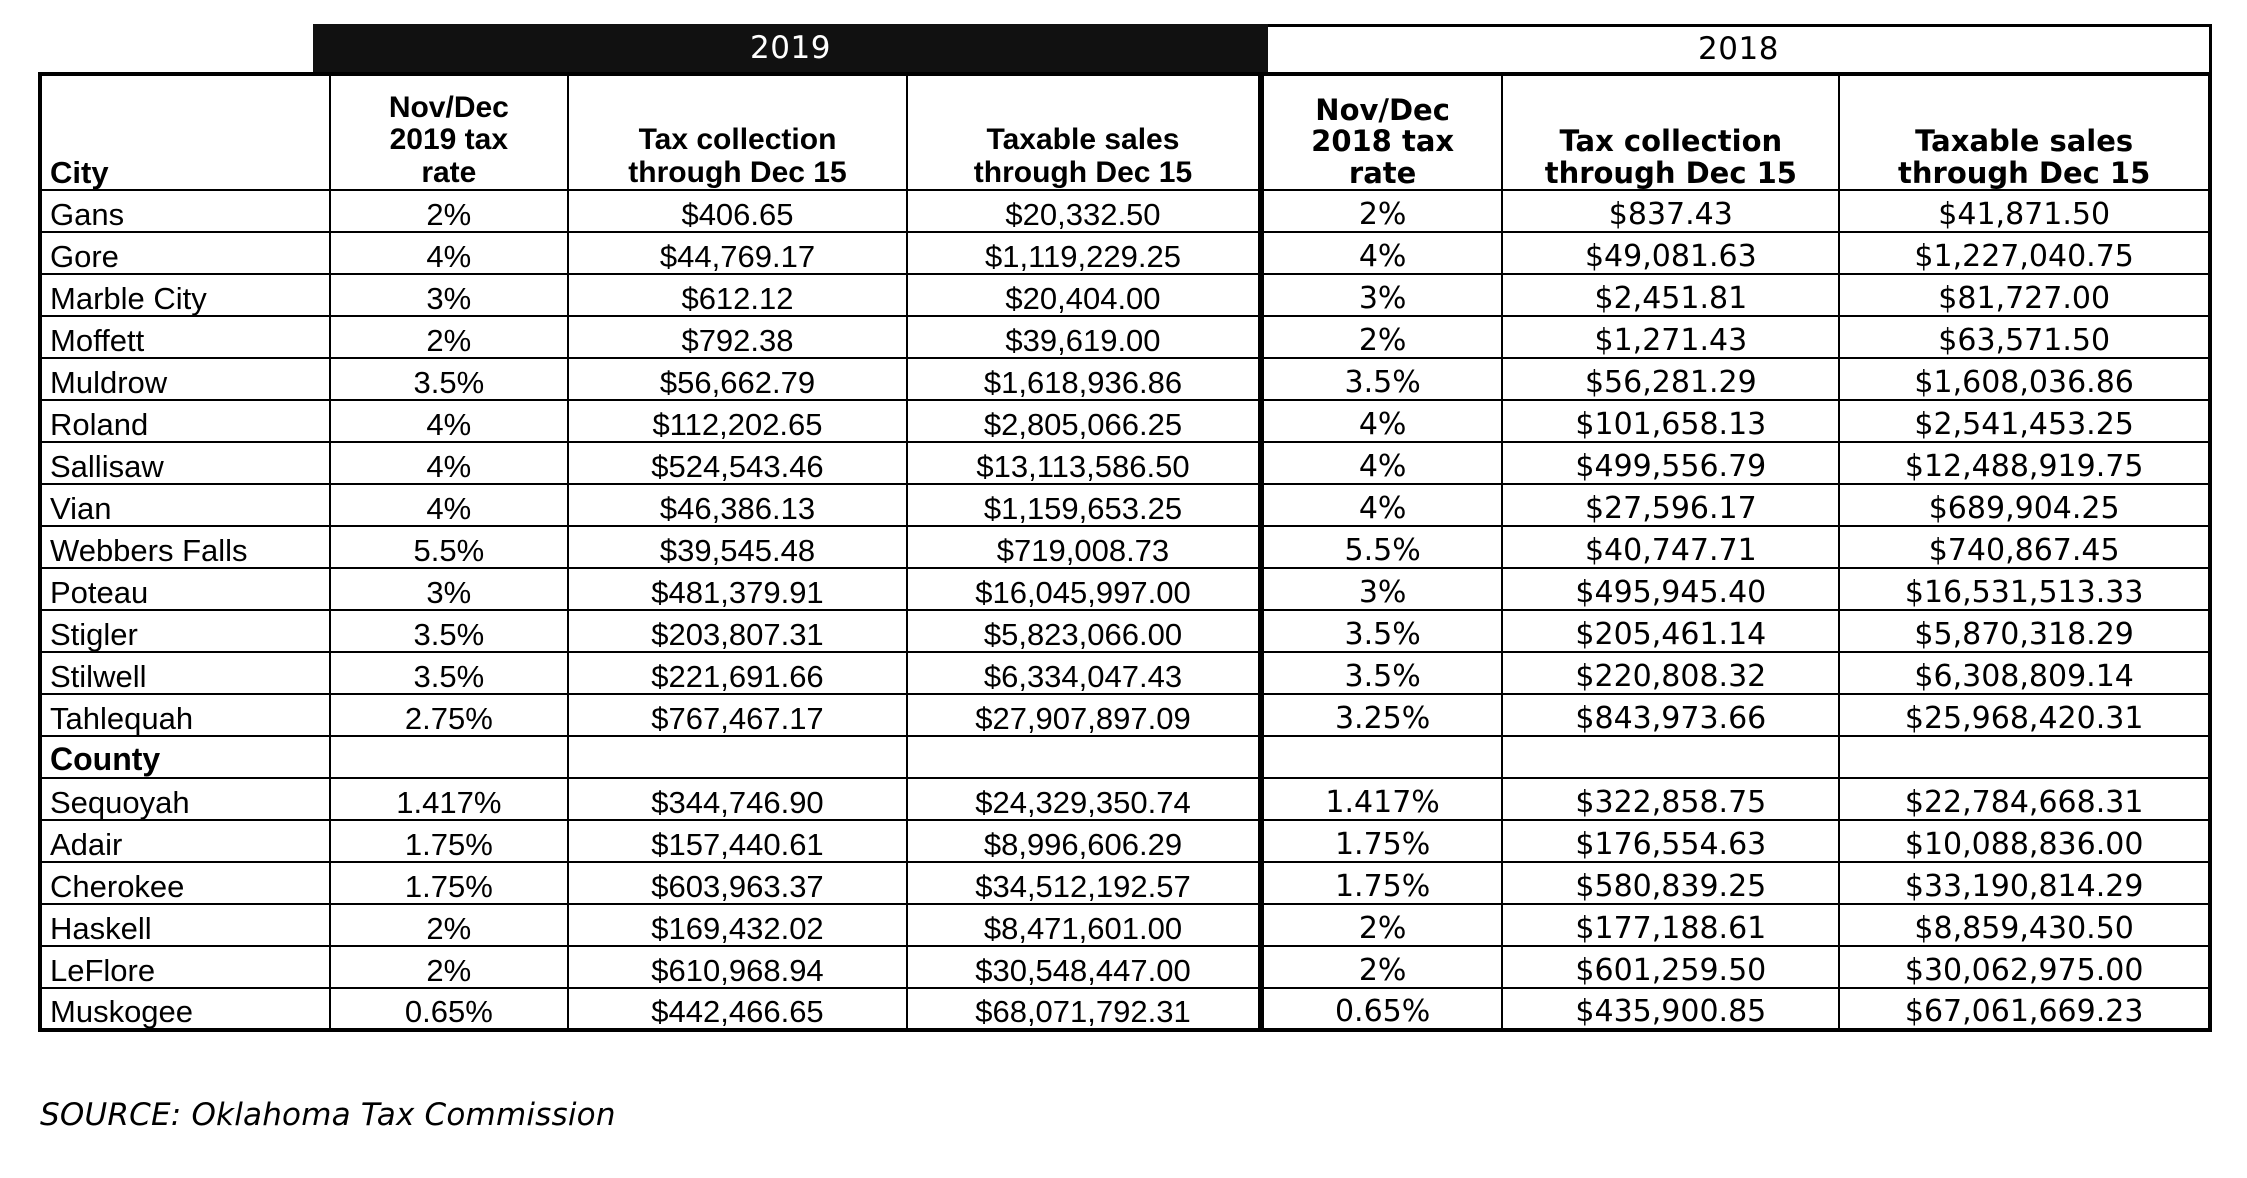 The height and width of the screenshot is (1178, 2247). Describe the element at coordinates (185, 967) in the screenshot. I see `cell-city: LeFlore` at that location.